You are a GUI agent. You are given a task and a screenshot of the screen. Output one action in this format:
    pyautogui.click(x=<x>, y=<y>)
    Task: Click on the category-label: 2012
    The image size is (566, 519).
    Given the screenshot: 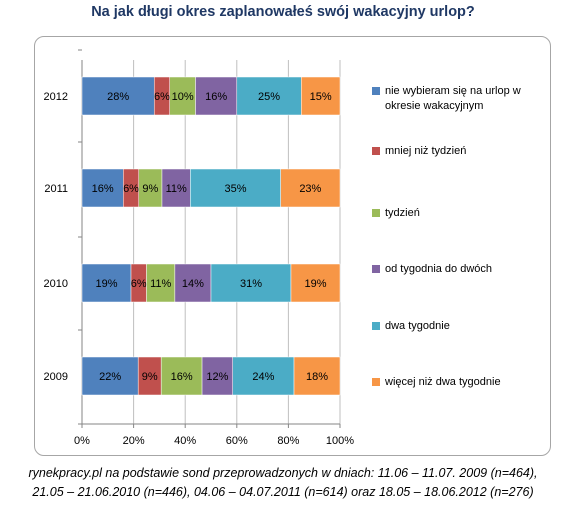 What is the action you would take?
    pyautogui.click(x=56, y=97)
    